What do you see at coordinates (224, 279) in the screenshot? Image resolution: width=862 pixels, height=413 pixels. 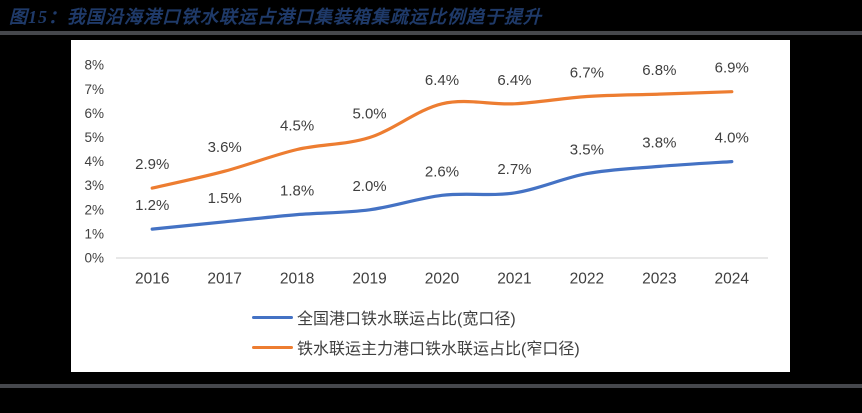 I see `x-axis-tick-label: 2017` at bounding box center [224, 279].